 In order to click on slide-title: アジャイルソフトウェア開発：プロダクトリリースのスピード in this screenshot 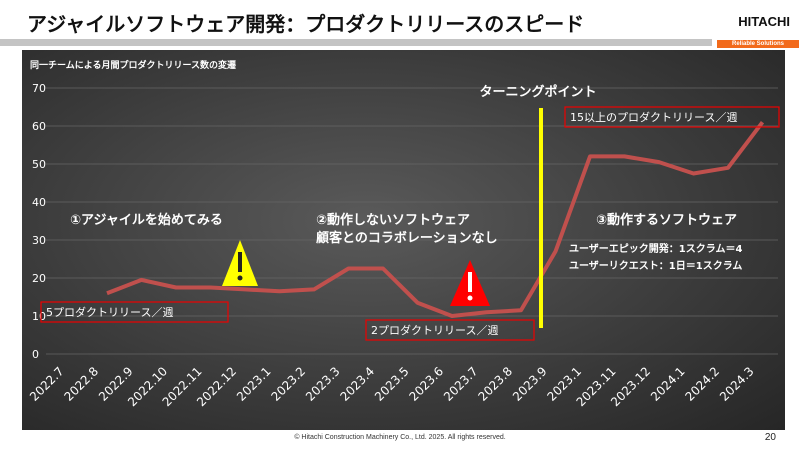, I will do `click(306, 24)`.